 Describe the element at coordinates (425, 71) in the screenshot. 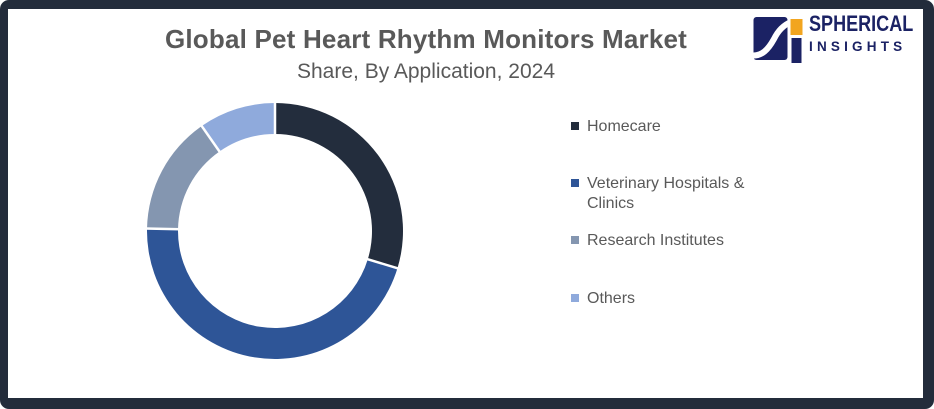

I see `chart-subtitle: Share, By Application, 2024` at that location.